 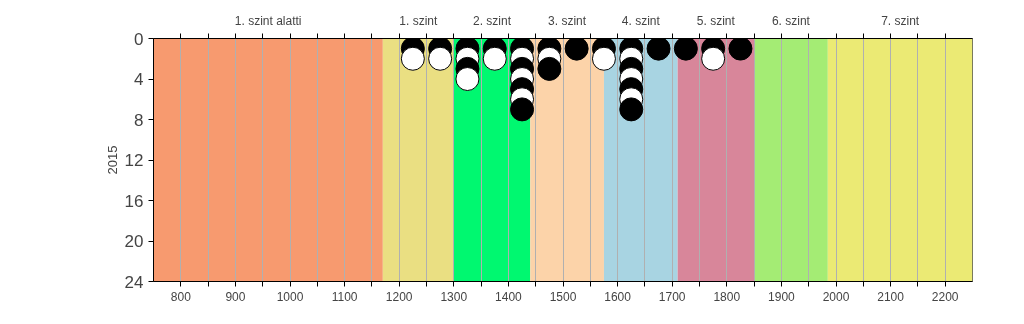 What do you see at coordinates (567, 20) in the screenshot?
I see `band-label: 3. szint` at bounding box center [567, 20].